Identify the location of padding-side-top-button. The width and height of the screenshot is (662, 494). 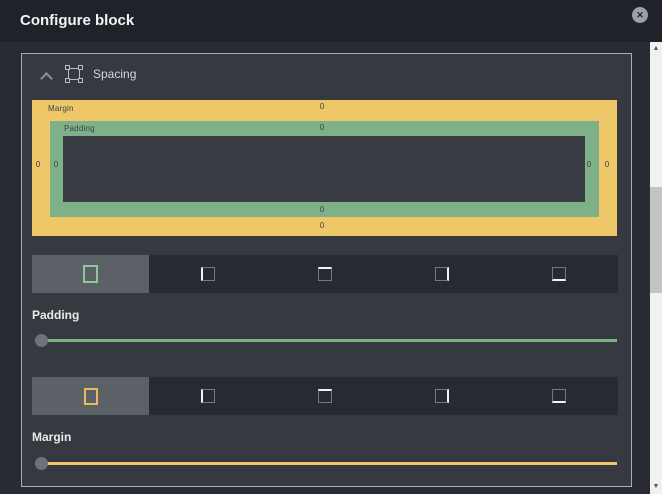
(324, 274).